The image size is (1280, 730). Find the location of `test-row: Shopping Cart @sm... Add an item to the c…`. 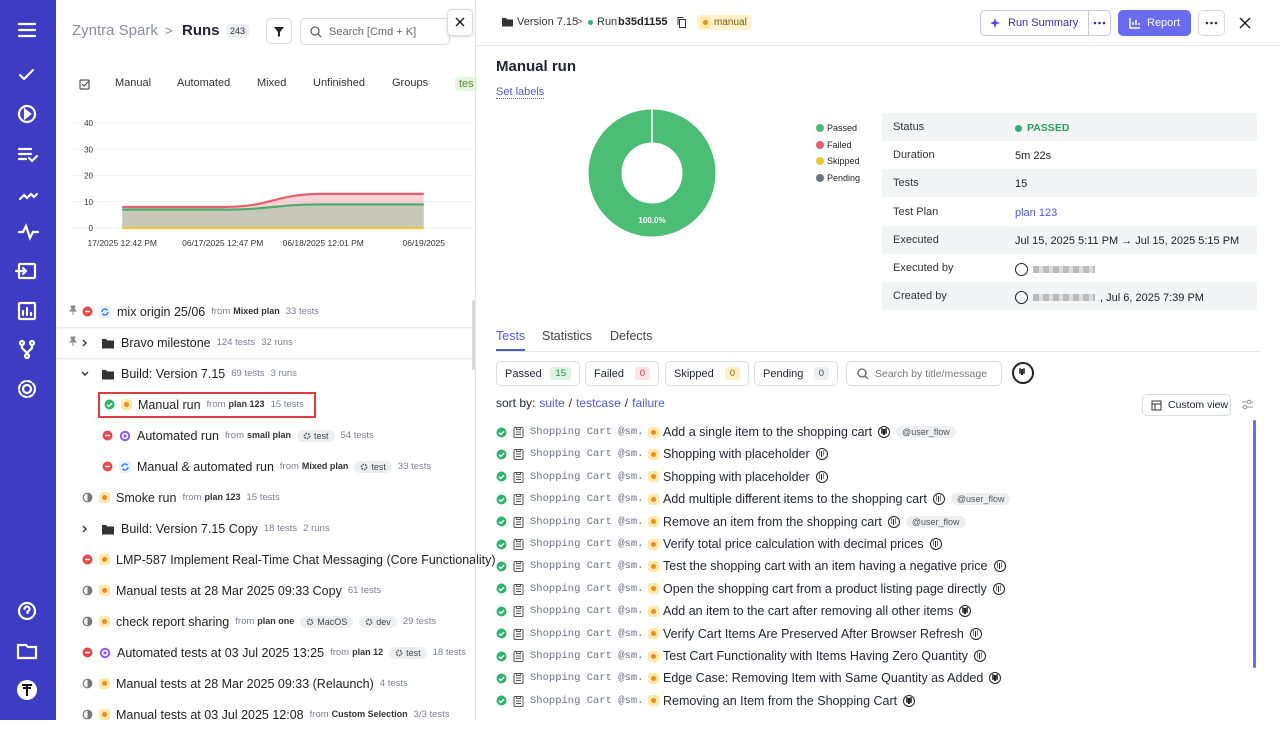

test-row: Shopping Cart @sm... Add an item to the c… is located at coordinates (734, 611).